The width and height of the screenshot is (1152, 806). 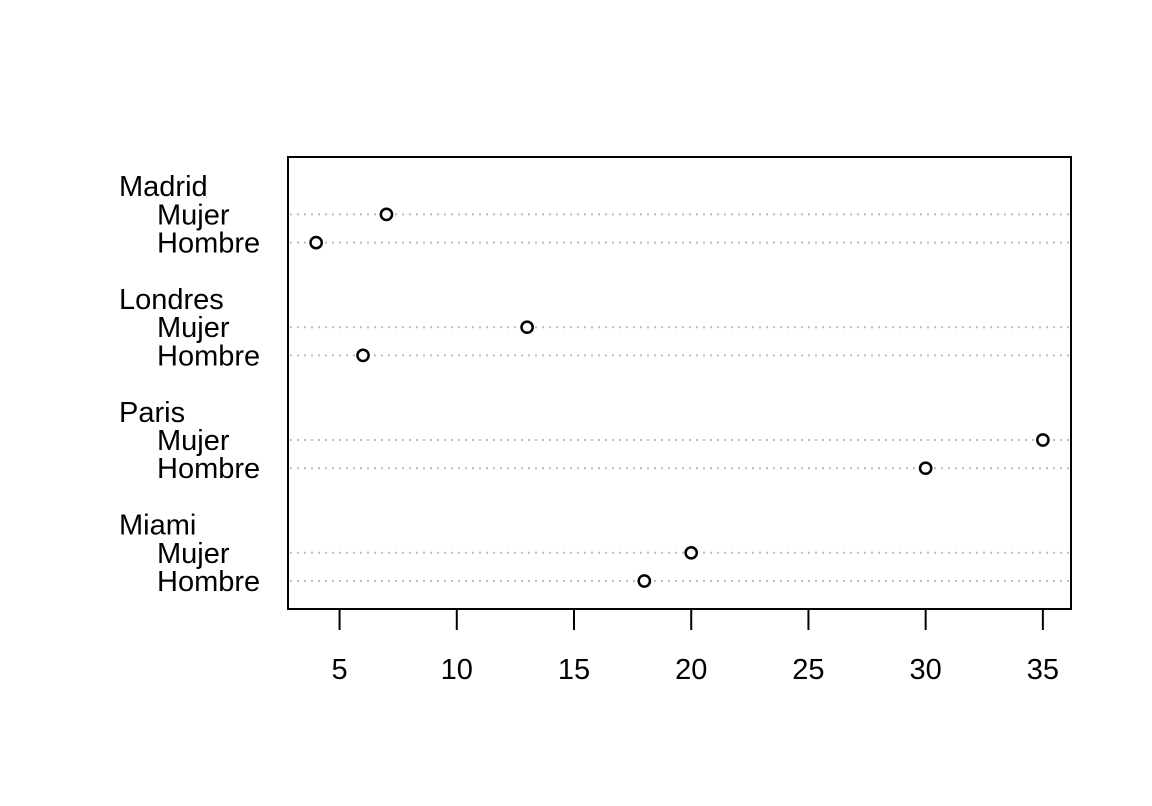 What do you see at coordinates (574, 670) in the screenshot?
I see `x-tick-label: 15` at bounding box center [574, 670].